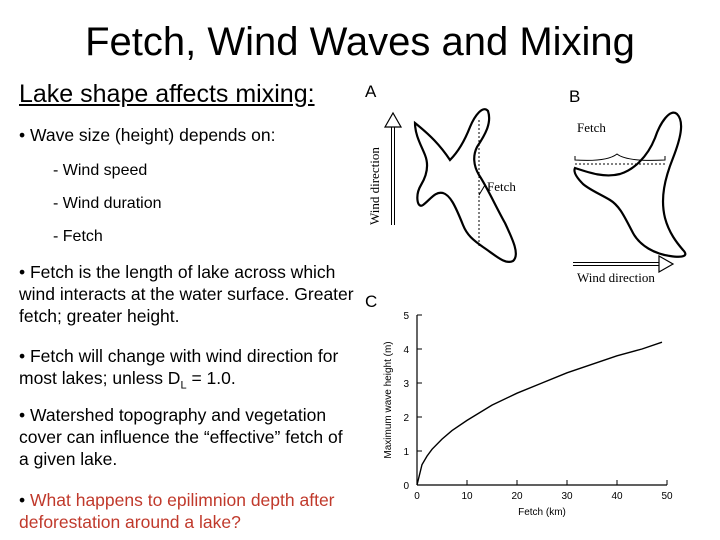 This screenshot has width=720, height=540. What do you see at coordinates (667, 496) in the screenshot?
I see `x-tick-label: 50` at bounding box center [667, 496].